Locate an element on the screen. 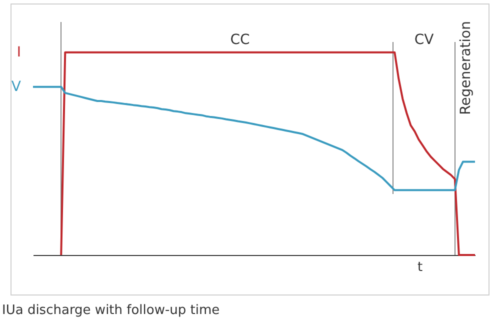 The image size is (500, 322). annotation: Regeneration is located at coordinates (466, 68).